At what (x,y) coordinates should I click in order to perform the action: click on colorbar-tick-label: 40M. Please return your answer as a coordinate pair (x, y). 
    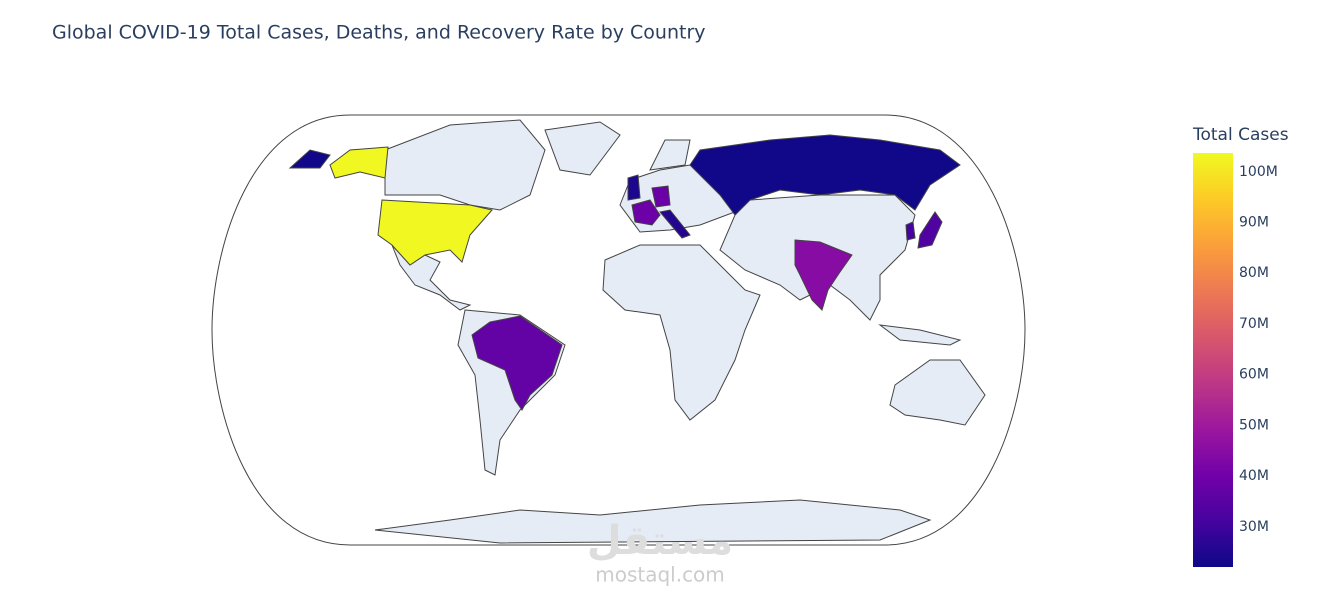
    Looking at the image, I should click on (1254, 476).